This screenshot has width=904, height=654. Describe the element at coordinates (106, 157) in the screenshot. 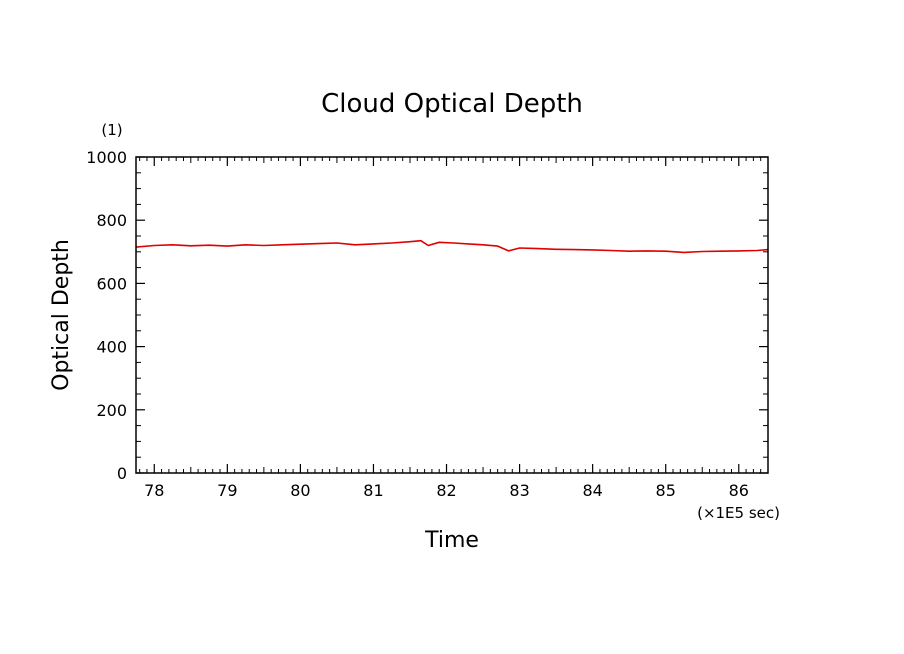

I see `y-tick-label: 1000` at that location.